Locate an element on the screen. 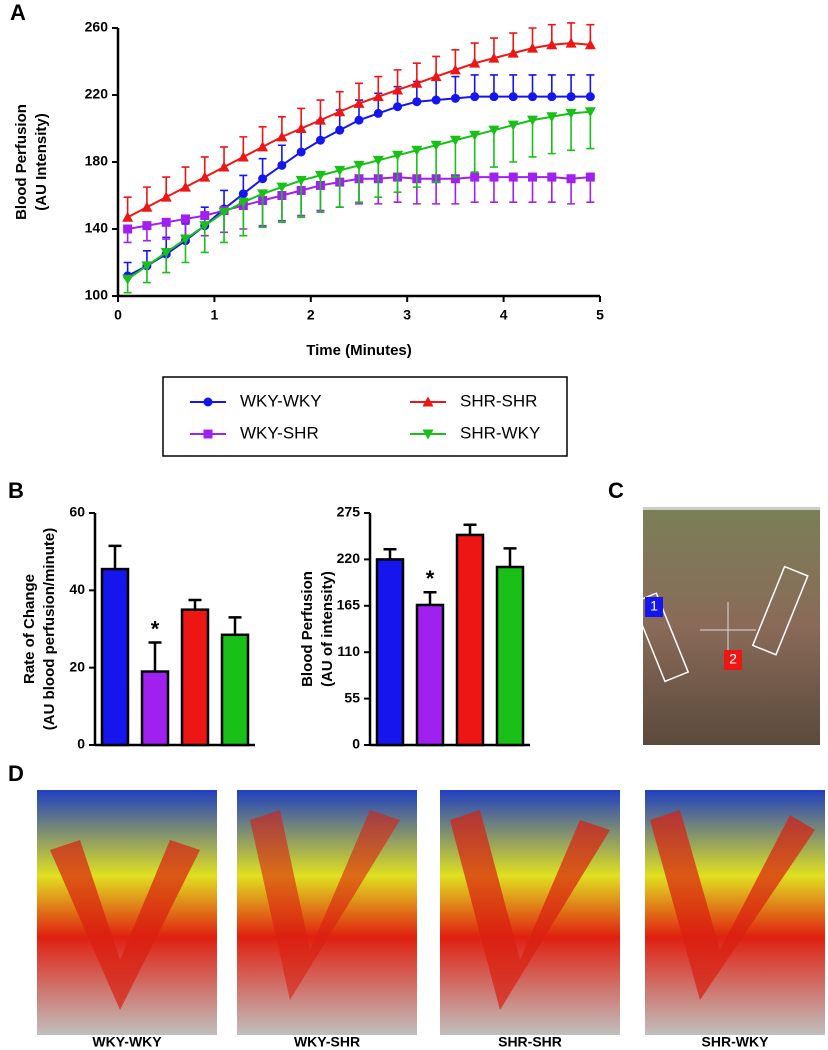 This screenshot has height=1050, width=828. y-tick-label: 110 is located at coordinates (348, 651).